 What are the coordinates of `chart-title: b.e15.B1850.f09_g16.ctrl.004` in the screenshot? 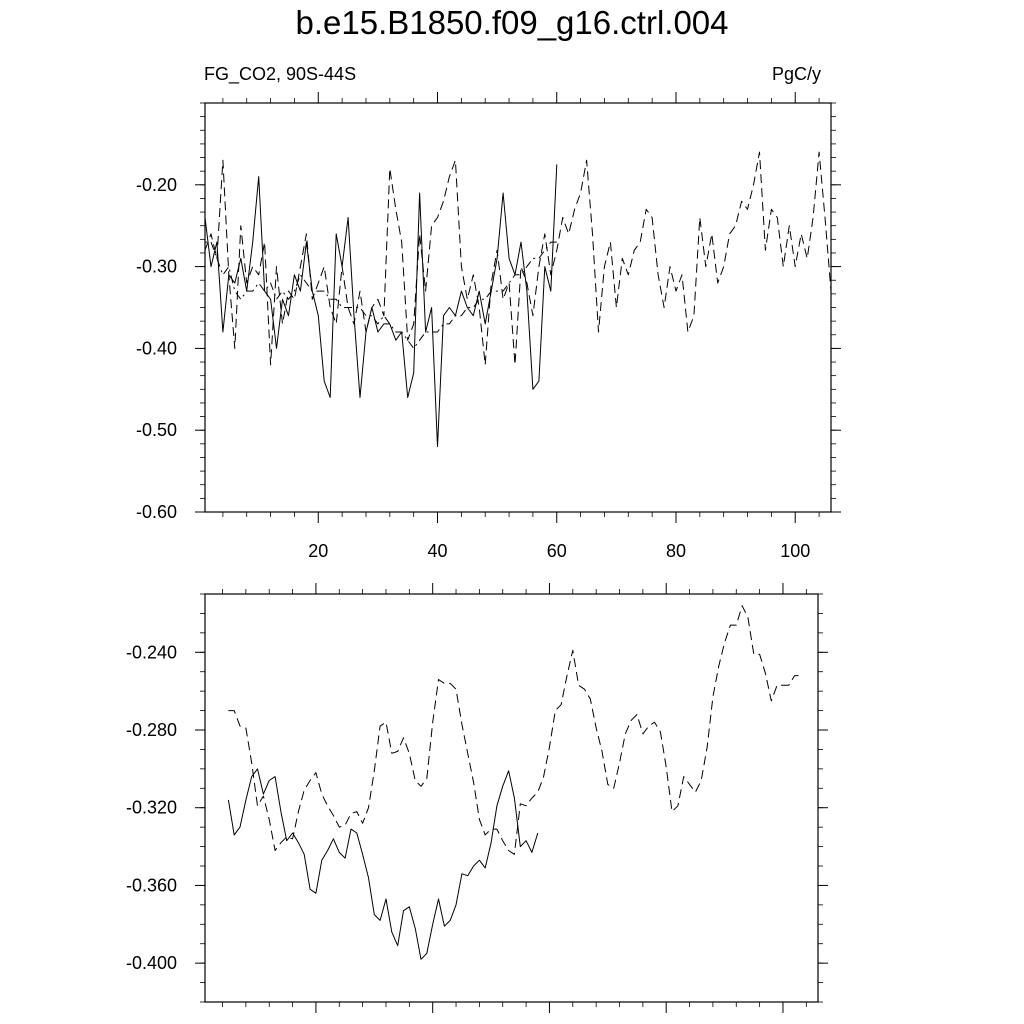 It's located at (512, 22).